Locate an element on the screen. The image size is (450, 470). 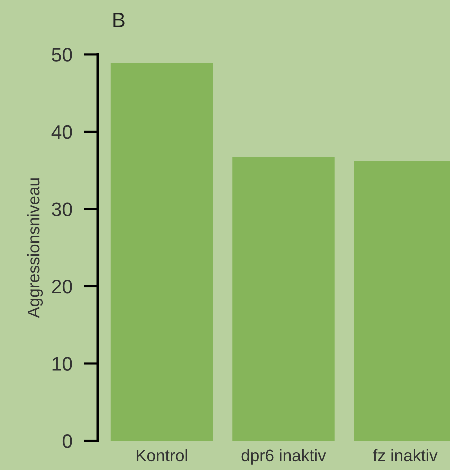
y-tick-label: 20 is located at coordinates (62, 287).